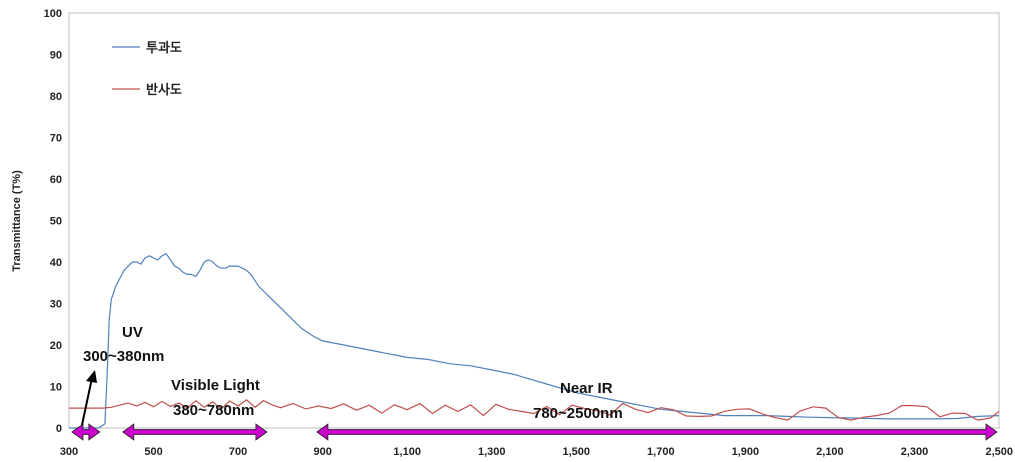 The height and width of the screenshot is (462, 1015). Describe the element at coordinates (56, 56) in the screenshot. I see `y-tick-label: 90` at that location.